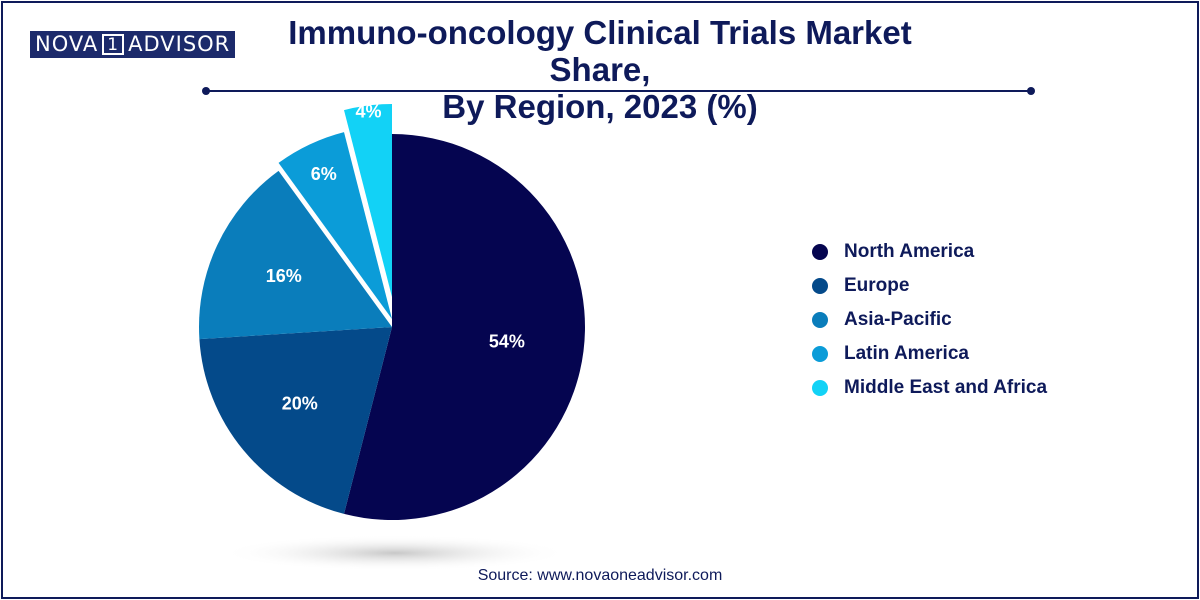 The image size is (1200, 600). I want to click on pie-slice-middle-east-and-africa, so click(368, 200).